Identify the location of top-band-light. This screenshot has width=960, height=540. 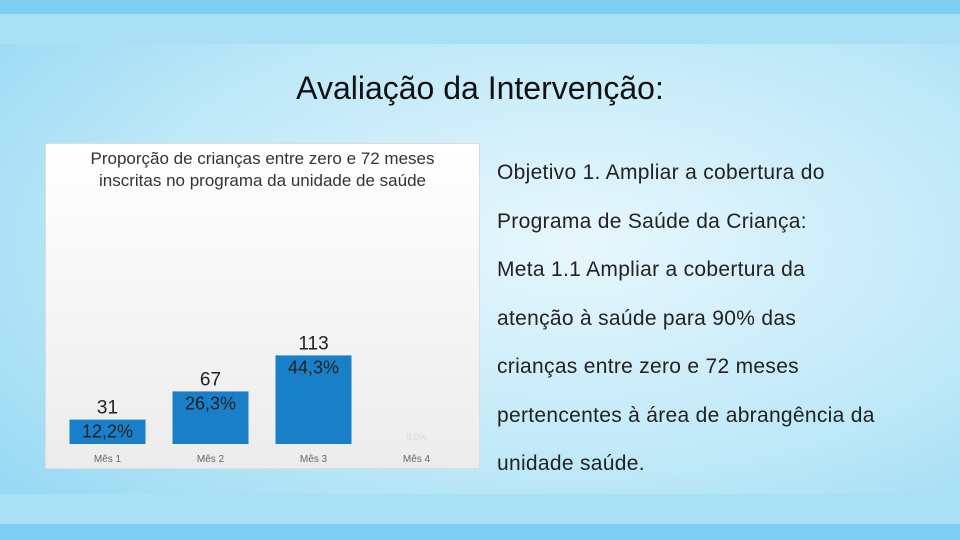
(480, 29).